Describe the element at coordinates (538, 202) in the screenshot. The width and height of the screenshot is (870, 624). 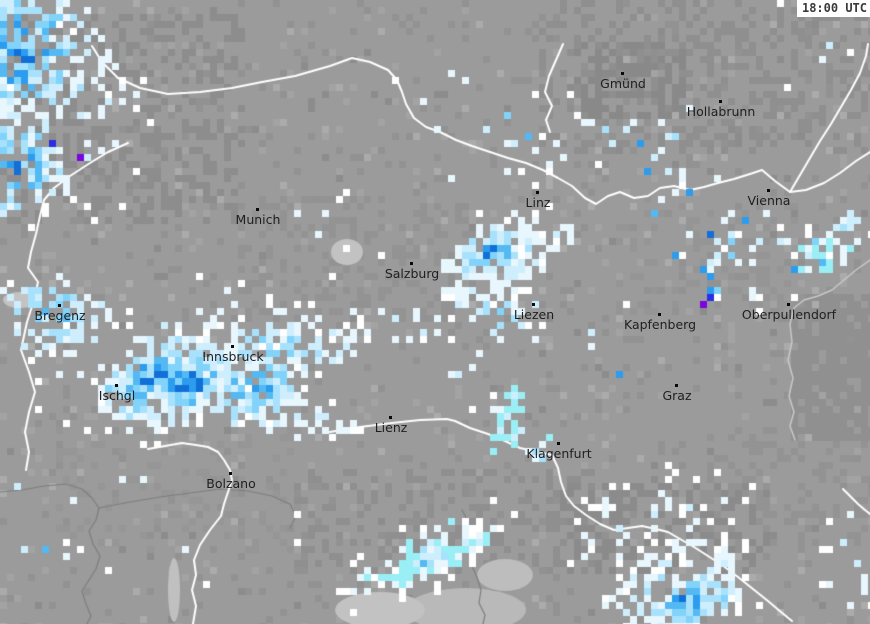
I see `city-label: Linz` at that location.